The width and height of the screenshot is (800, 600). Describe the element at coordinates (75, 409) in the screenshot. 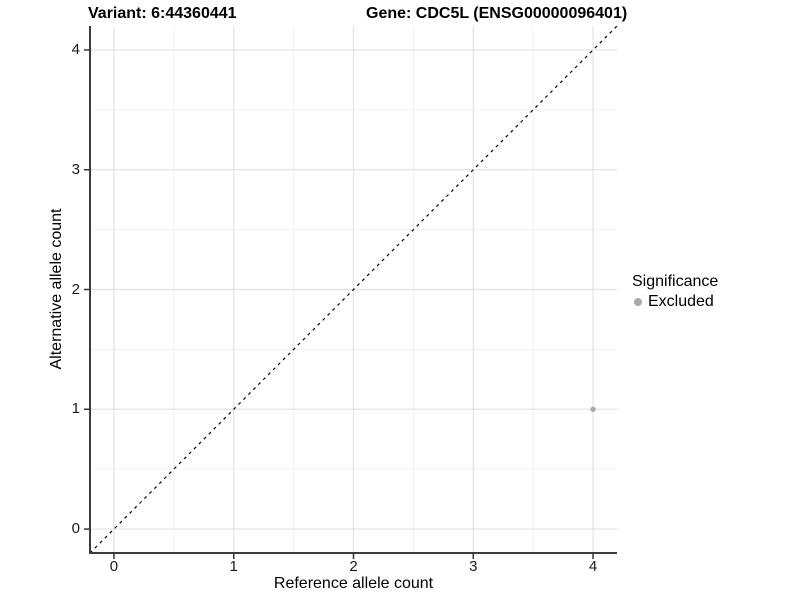

I see `y-tick-label: 1` at that location.